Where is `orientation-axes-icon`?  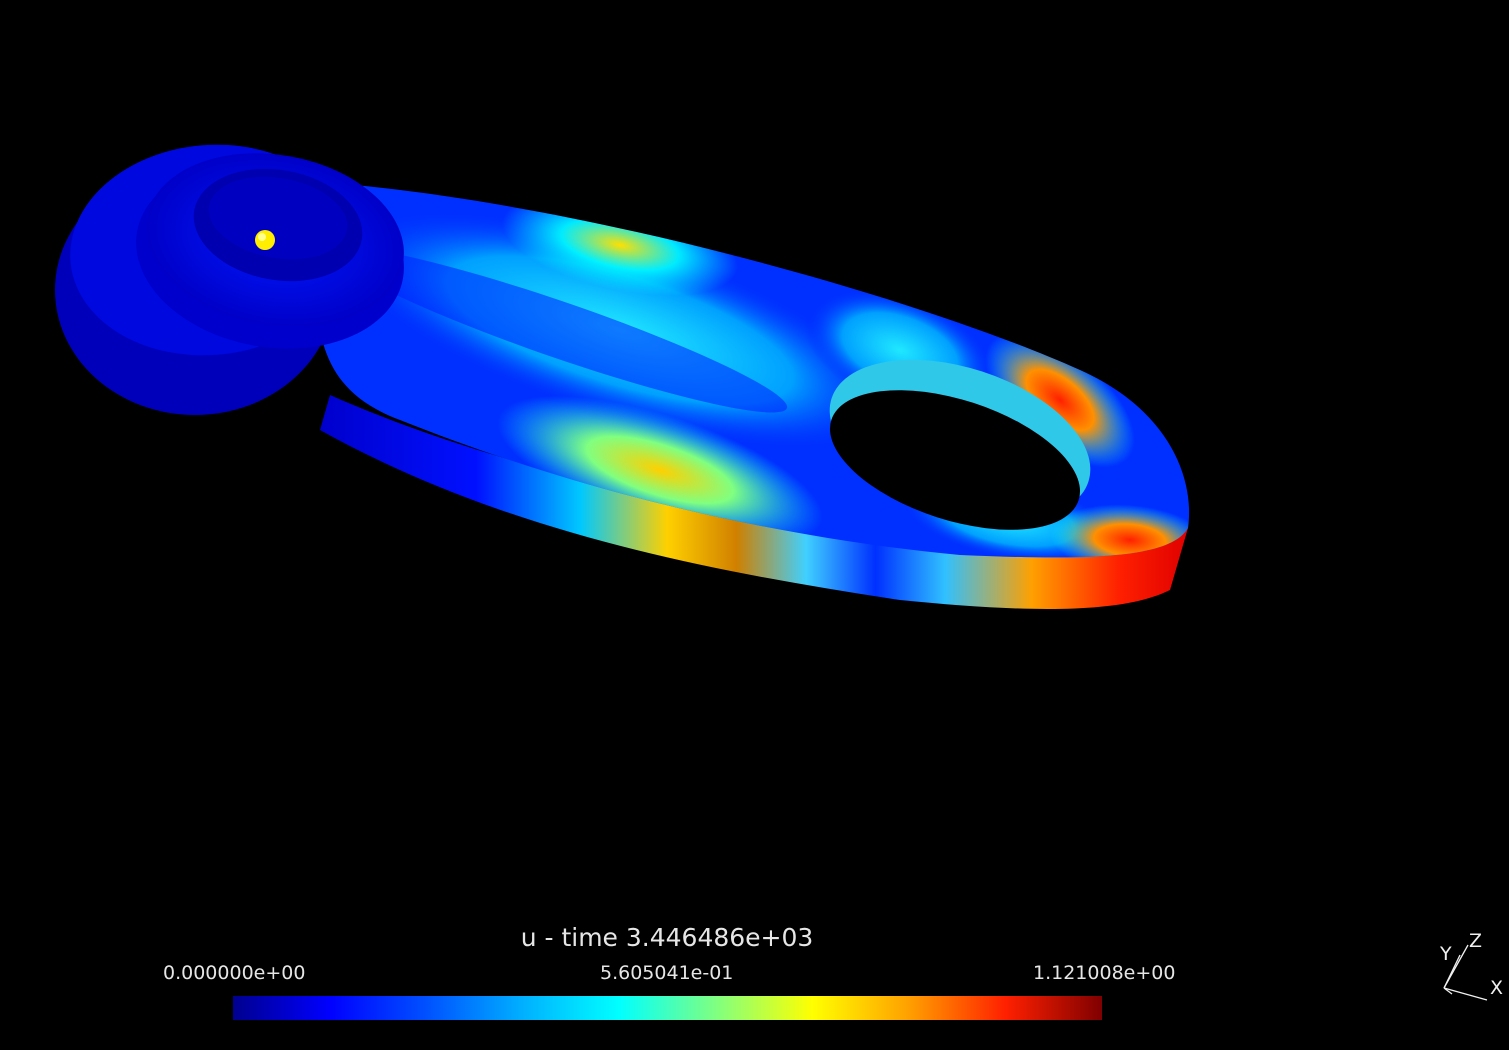
orientation-axes-icon is located at coordinates (1465, 972).